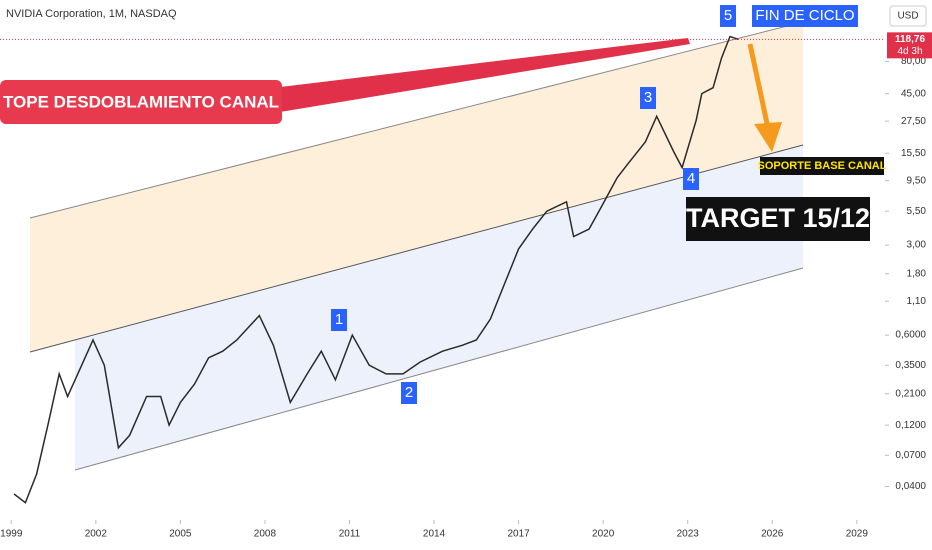 The image size is (932, 550). What do you see at coordinates (910, 425) in the screenshot?
I see `y-tick-label: 0,1200` at bounding box center [910, 425].